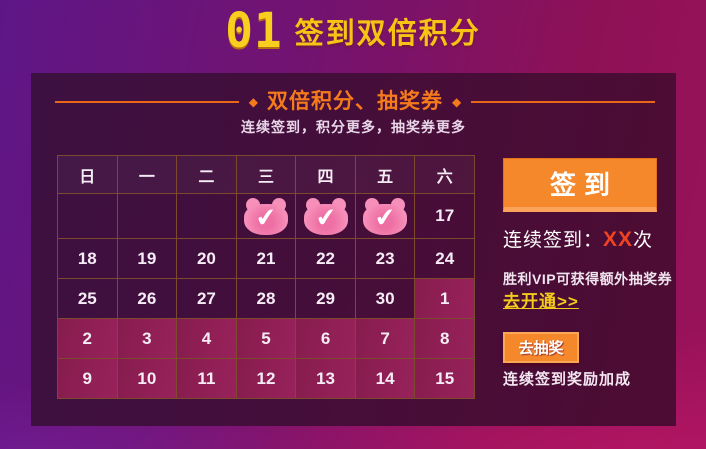 Image resolution: width=706 pixels, height=449 pixels. I want to click on calendar-cell: 11, so click(207, 379).